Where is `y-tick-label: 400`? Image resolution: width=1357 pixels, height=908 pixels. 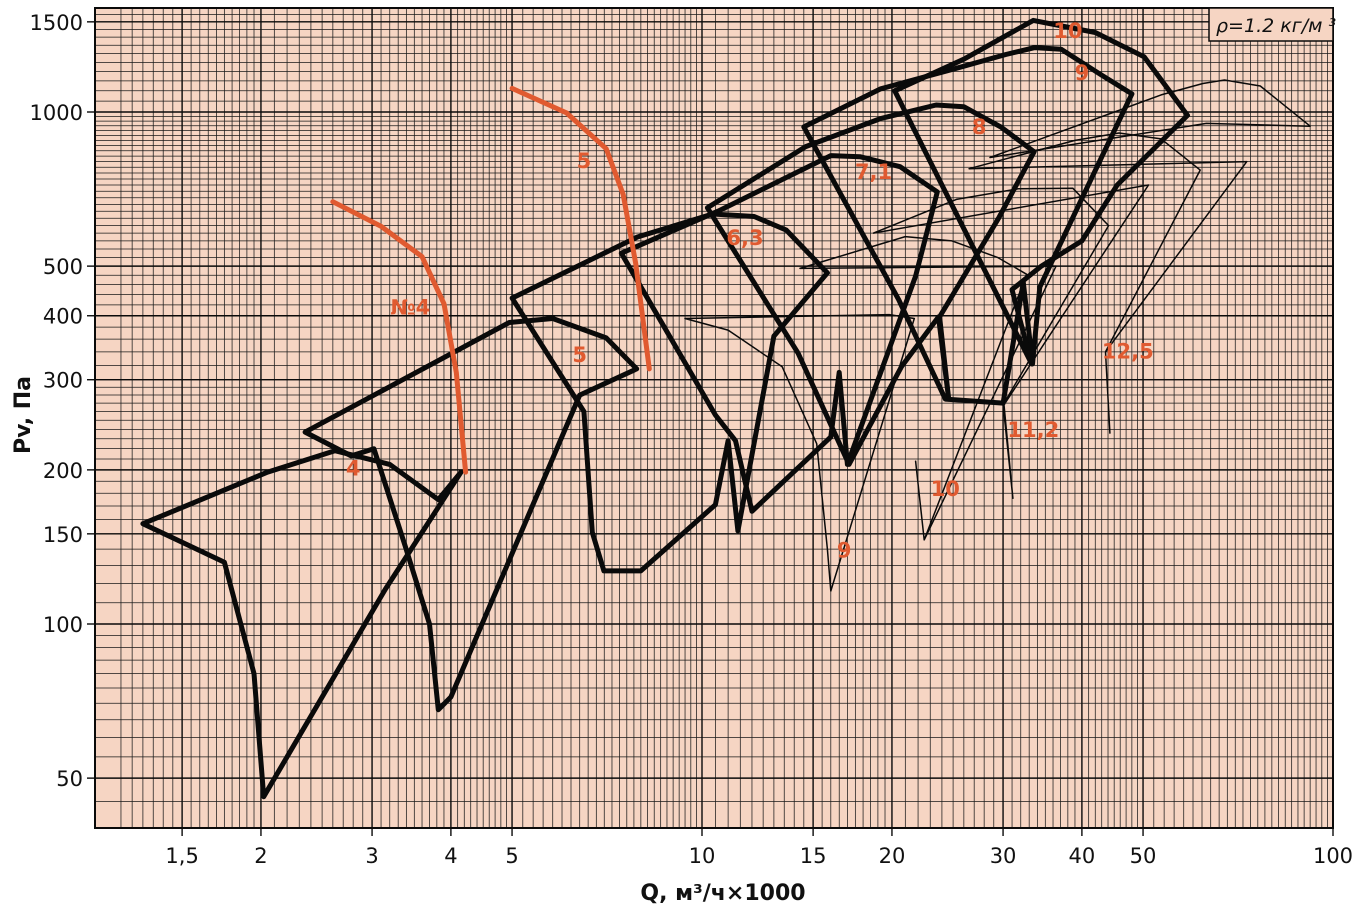
y-tick-label: 400 is located at coordinates (63, 317).